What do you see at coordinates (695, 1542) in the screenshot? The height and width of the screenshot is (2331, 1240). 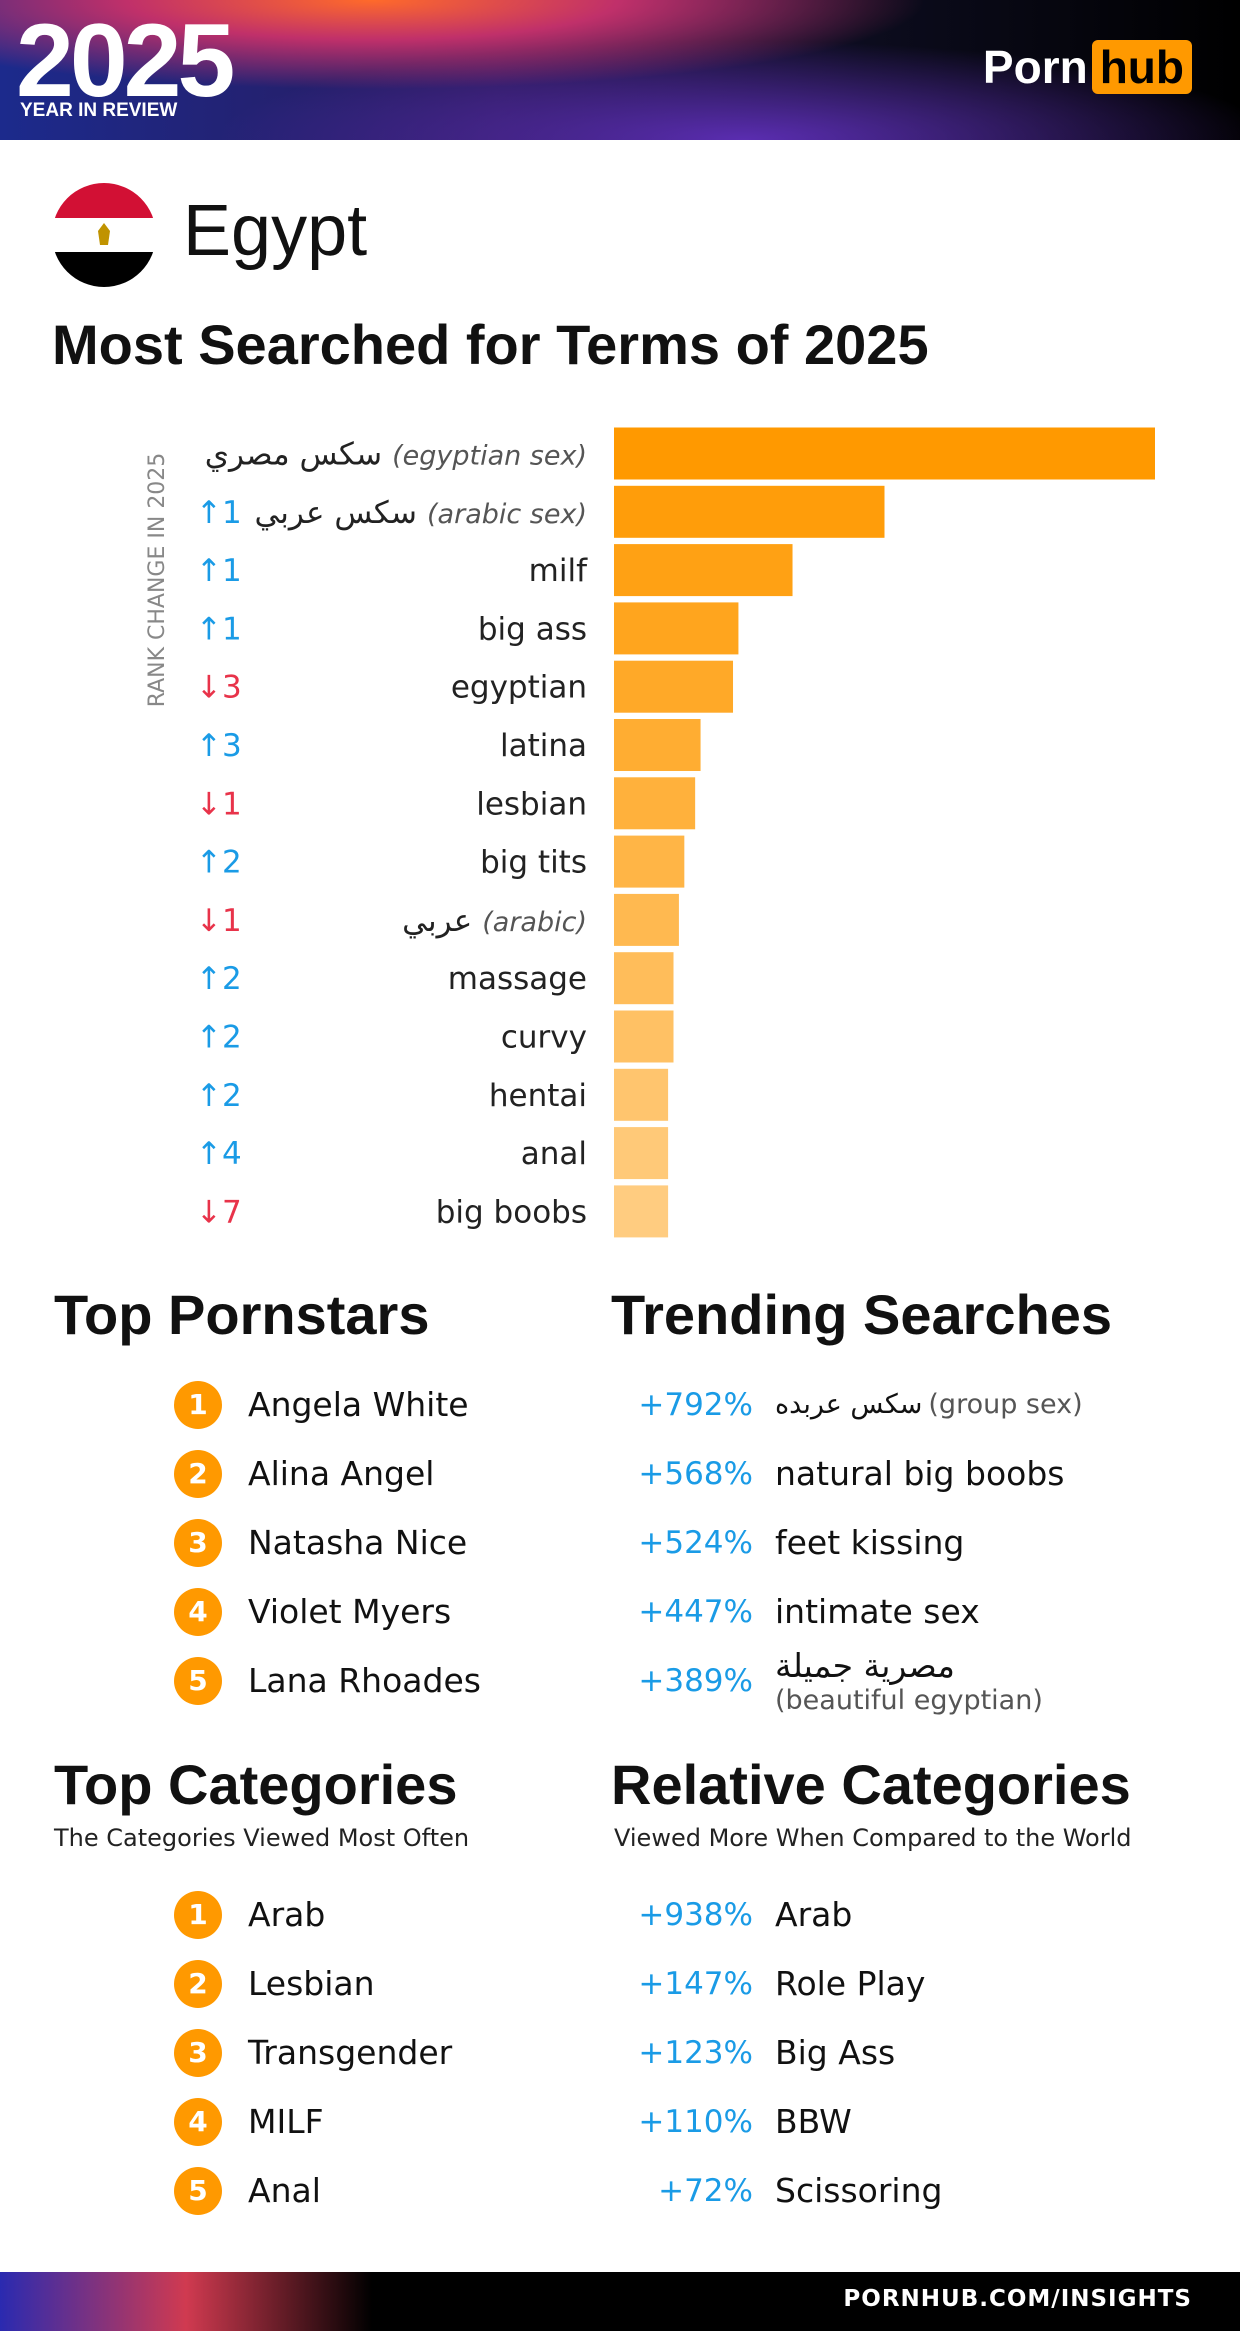 I see `percent-change: +524%` at bounding box center [695, 1542].